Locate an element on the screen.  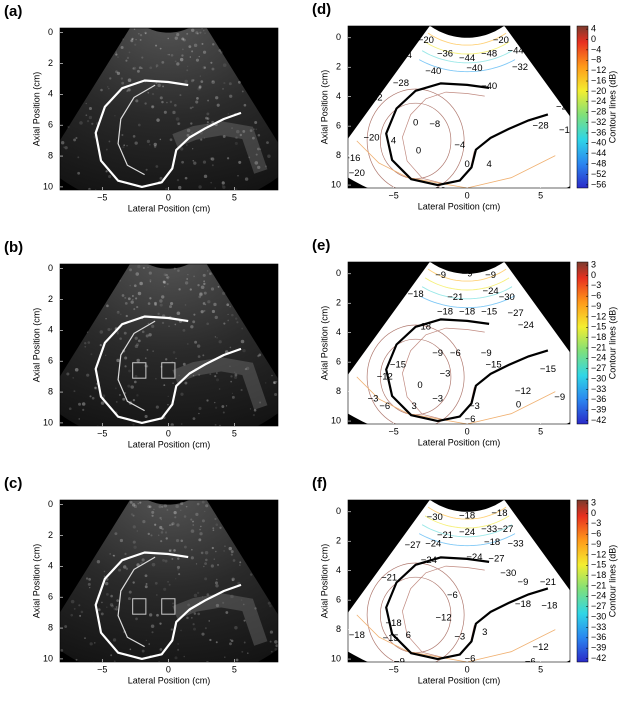
contour-label: −12 is located at coordinates (444, 617).